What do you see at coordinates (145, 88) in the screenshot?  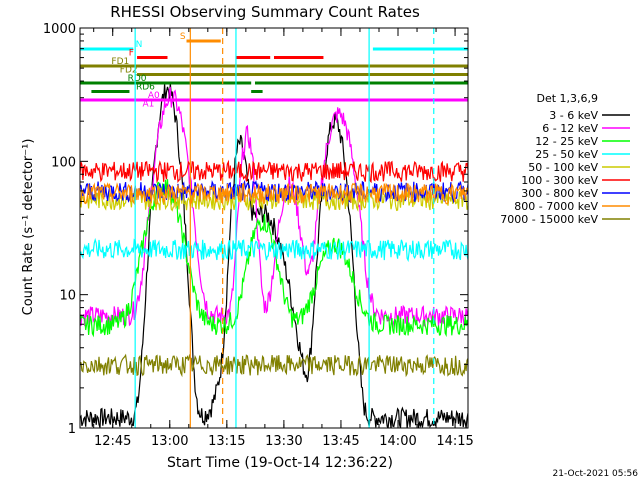 I see `flag-label-rd6: RD6` at bounding box center [145, 88].